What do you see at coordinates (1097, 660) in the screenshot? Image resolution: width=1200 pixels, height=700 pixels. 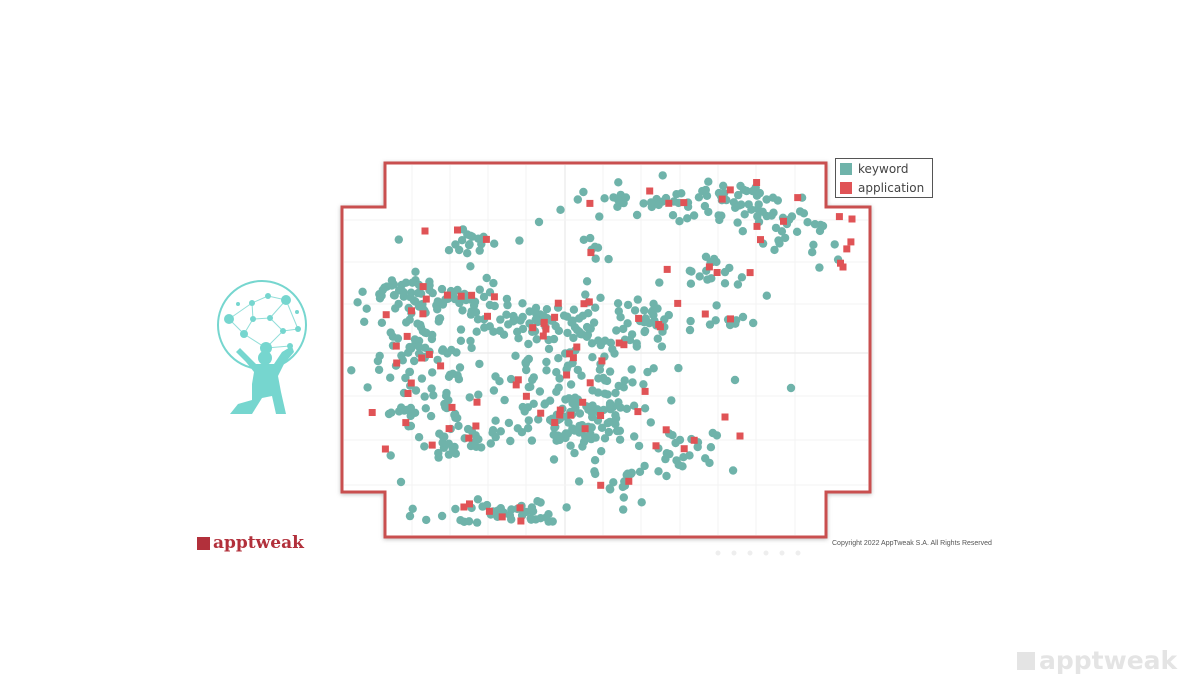 I see `apptweak-watermark: apptweak` at bounding box center [1097, 660].